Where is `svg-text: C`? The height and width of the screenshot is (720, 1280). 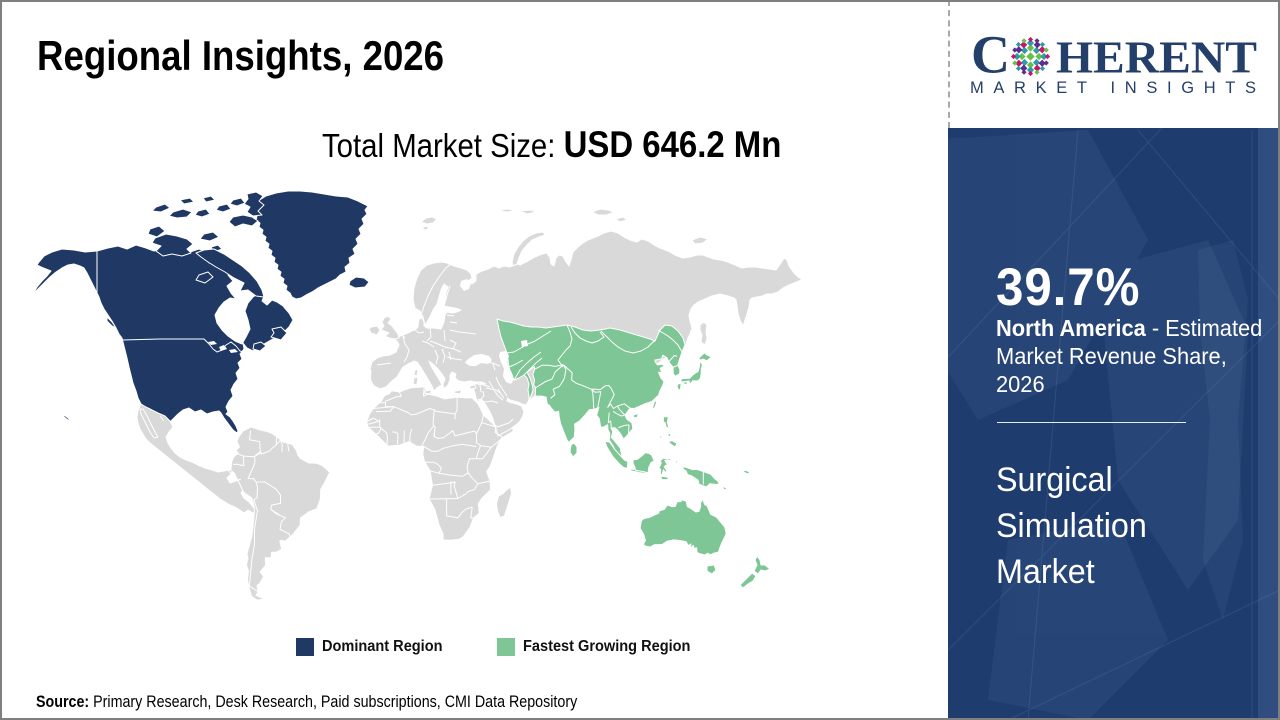 svg-text: C is located at coordinates (990, 57).